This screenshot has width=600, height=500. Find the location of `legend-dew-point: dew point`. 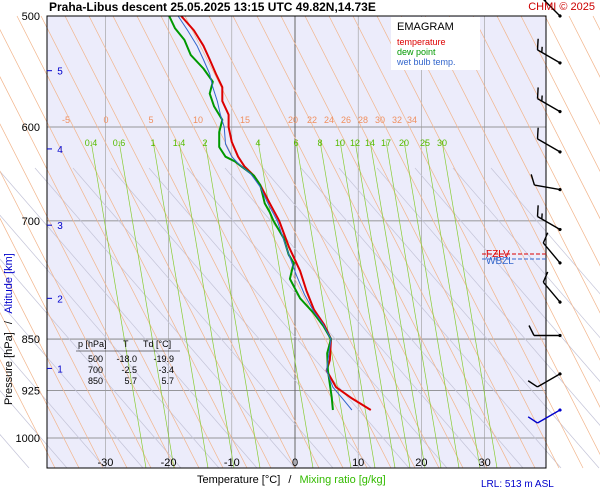

legend-dew-point: dew point is located at coordinates (416, 52).